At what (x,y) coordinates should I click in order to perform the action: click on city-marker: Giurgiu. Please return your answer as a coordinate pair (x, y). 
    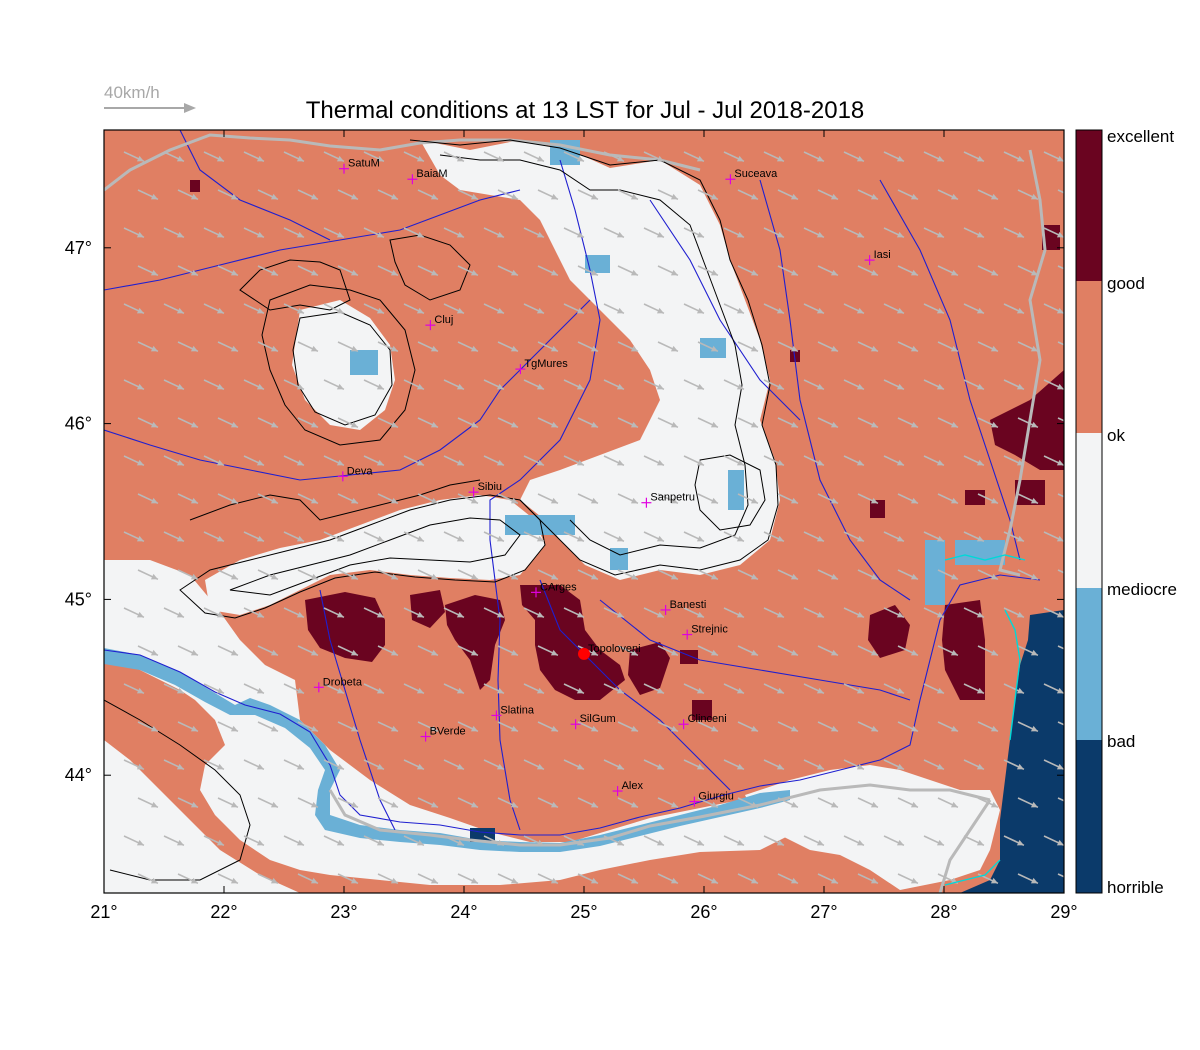
    Looking at the image, I should click on (711, 799).